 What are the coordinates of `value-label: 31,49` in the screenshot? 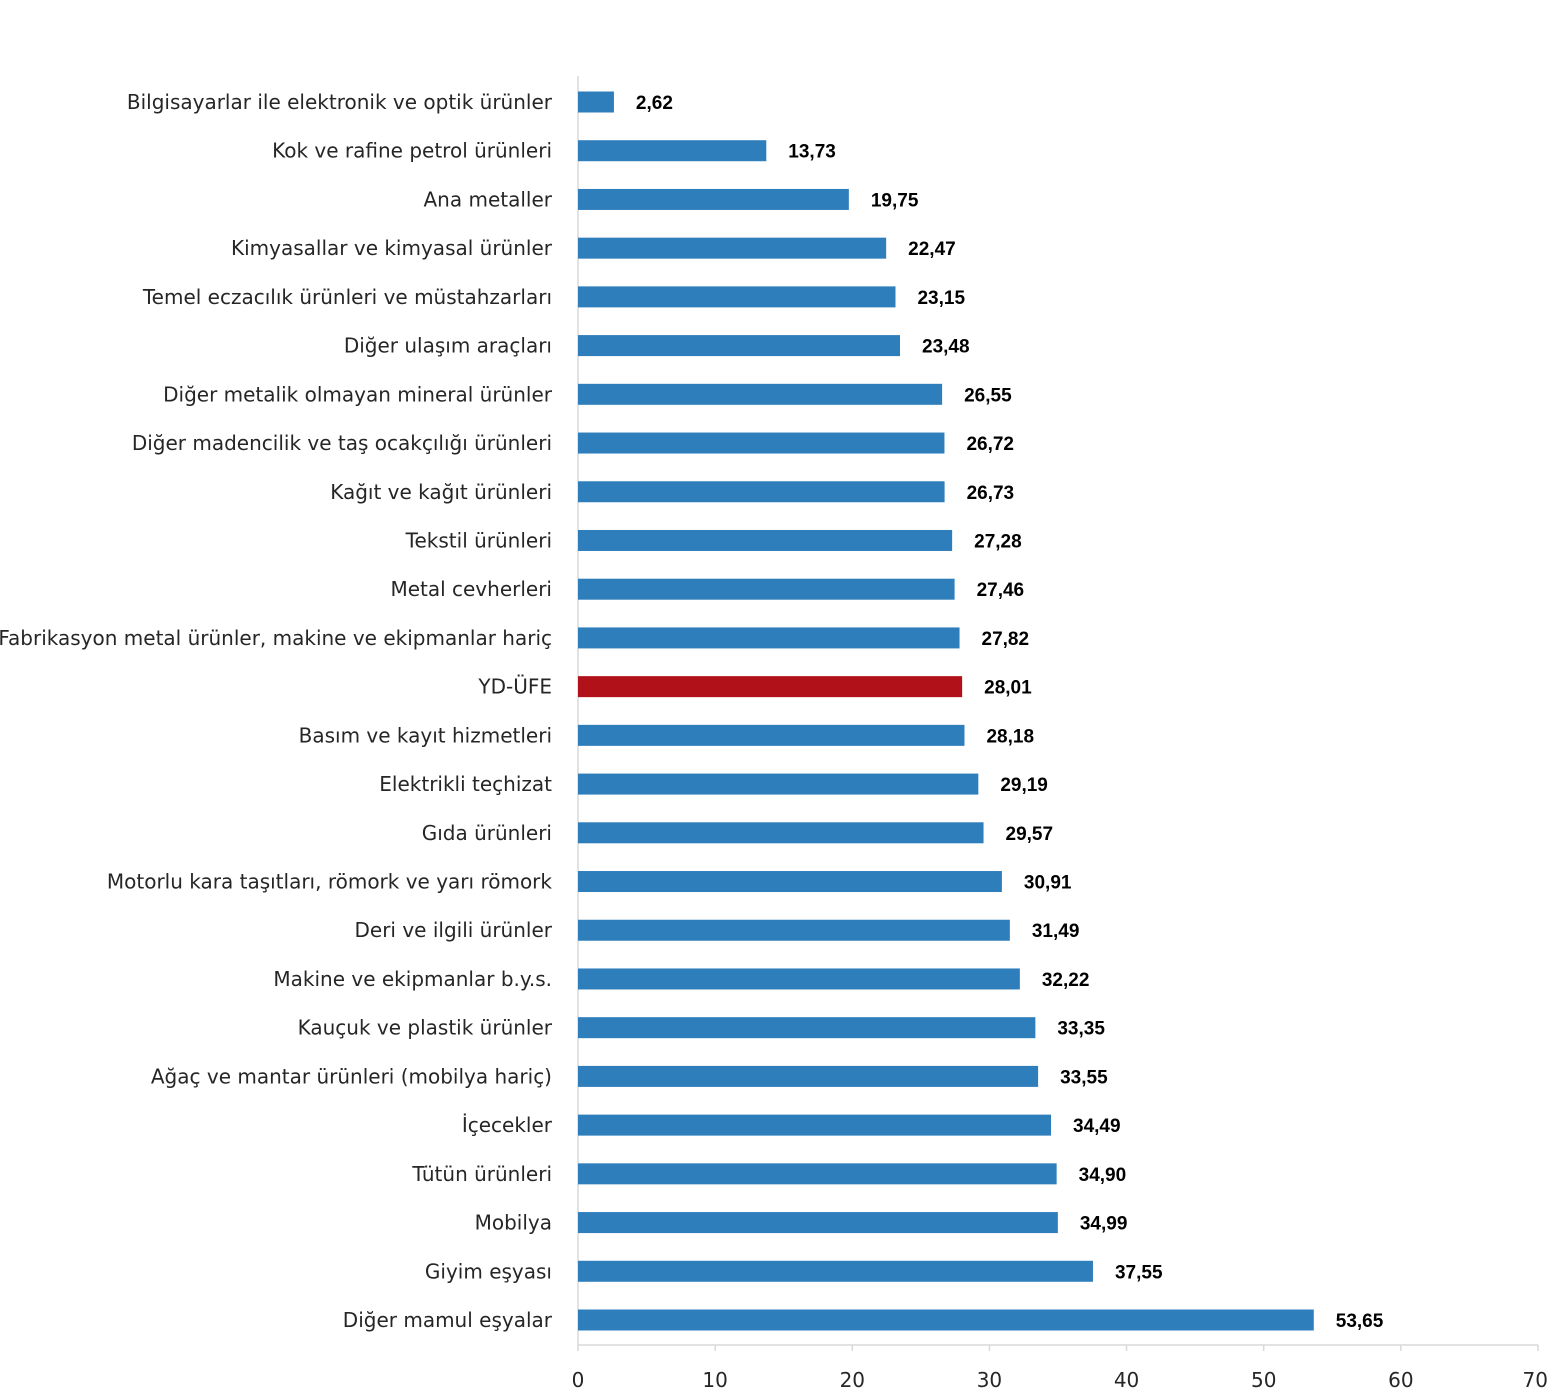 It's located at (1056, 931).